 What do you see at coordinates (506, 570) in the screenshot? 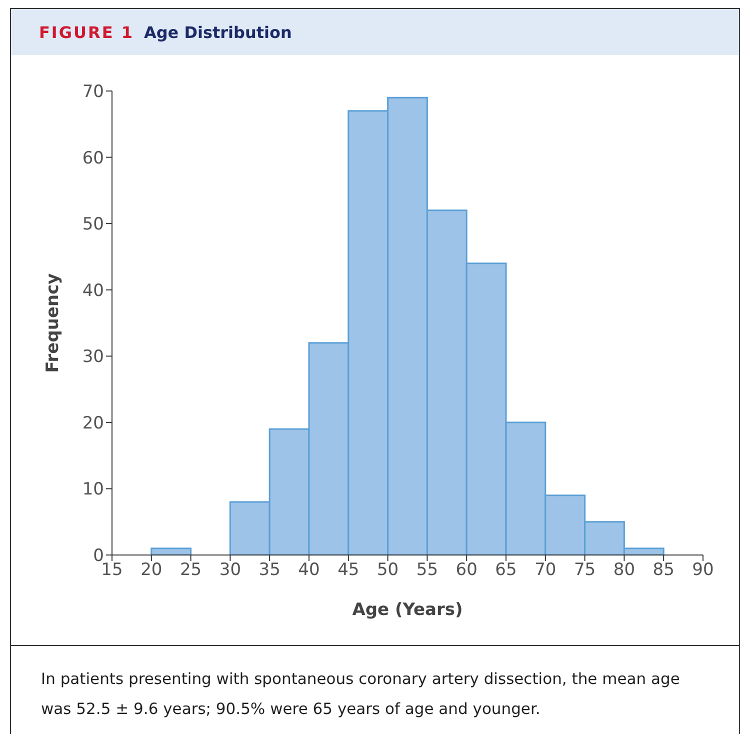
I see `x-tick-label: 65` at bounding box center [506, 570].